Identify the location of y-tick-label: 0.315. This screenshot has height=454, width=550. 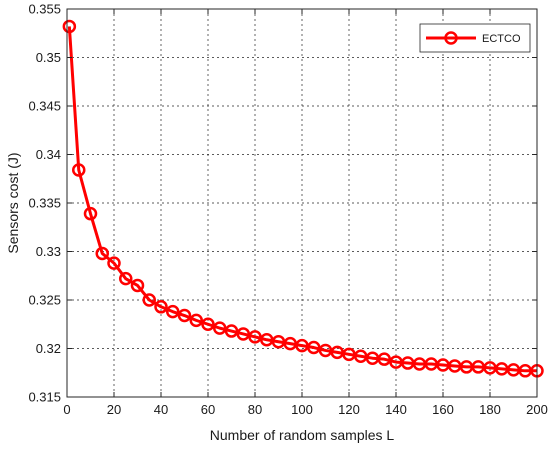
(44, 397).